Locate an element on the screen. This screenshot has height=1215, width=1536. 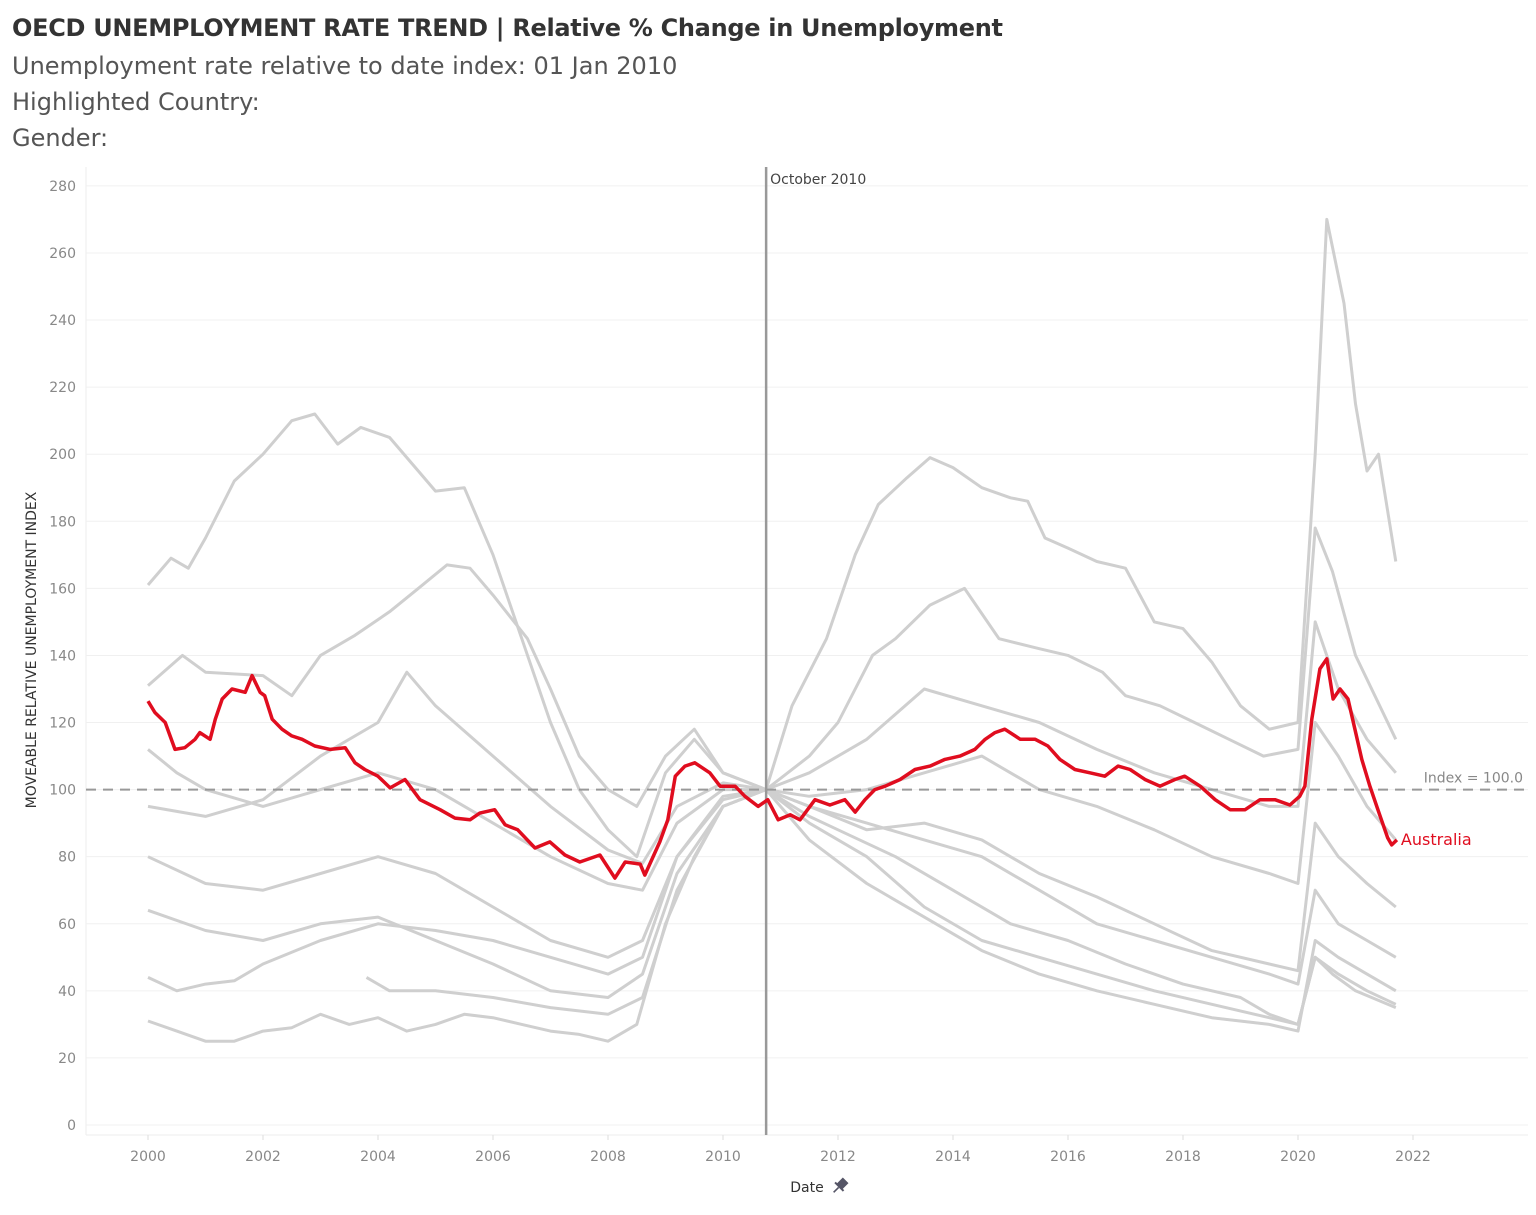
y-tick-label: 140 is located at coordinates (62, 656).